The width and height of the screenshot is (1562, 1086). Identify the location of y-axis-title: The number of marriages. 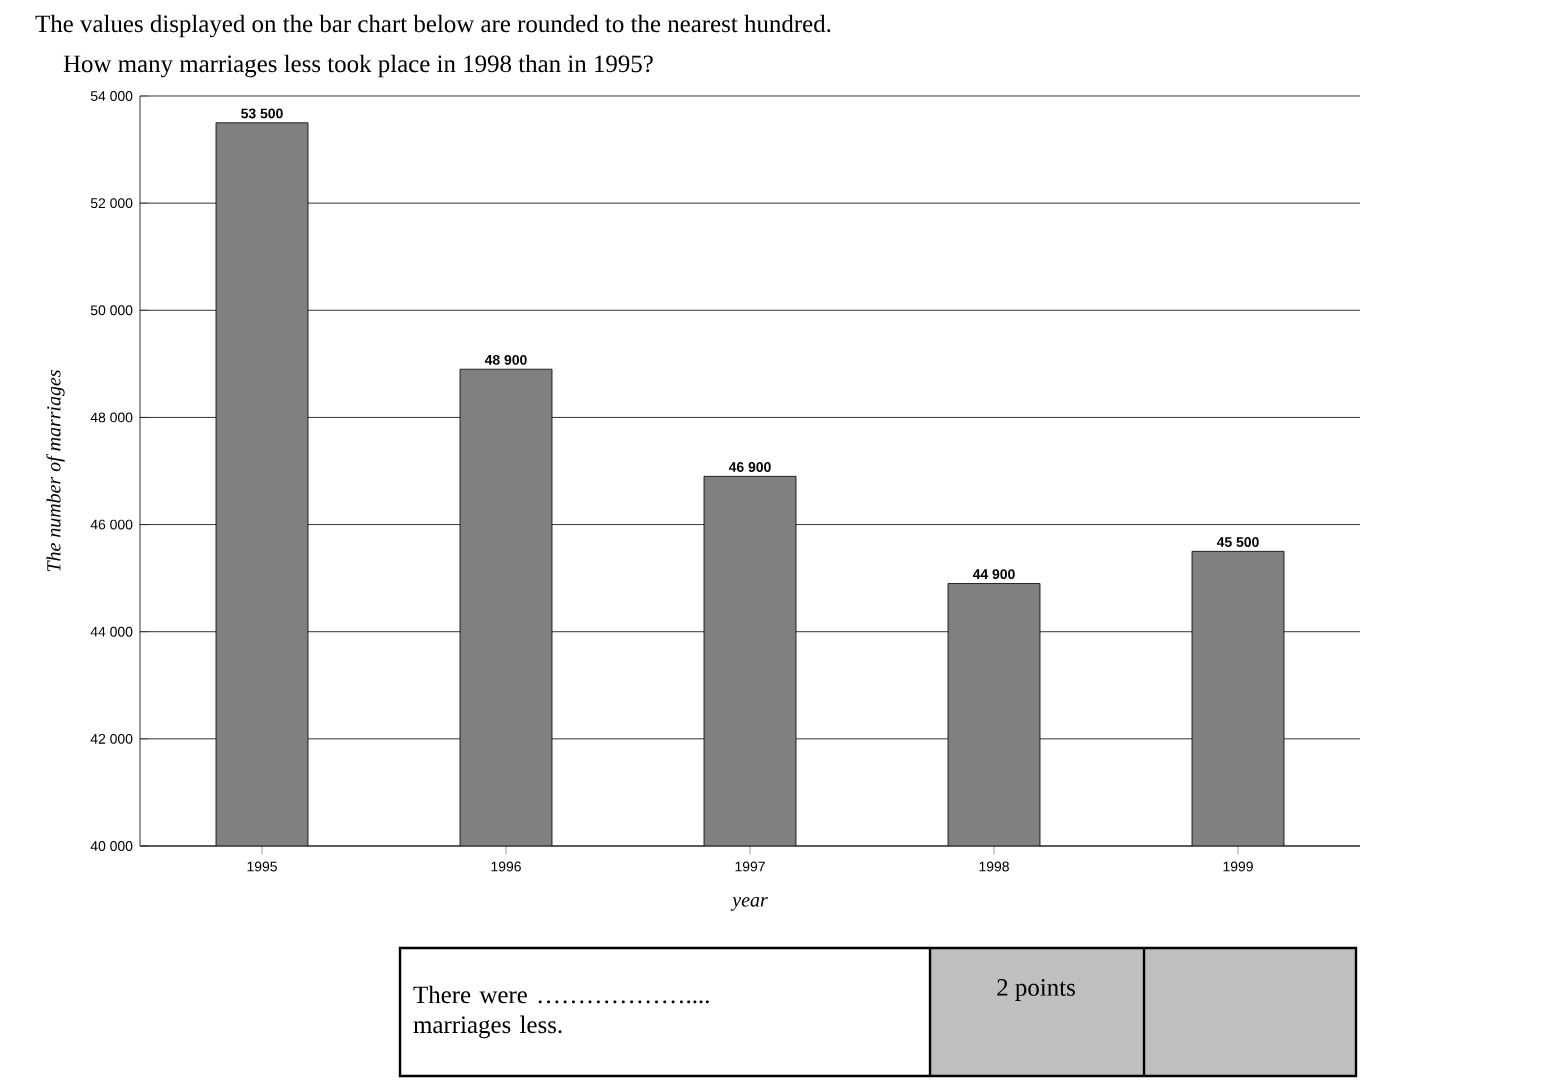
(55, 471).